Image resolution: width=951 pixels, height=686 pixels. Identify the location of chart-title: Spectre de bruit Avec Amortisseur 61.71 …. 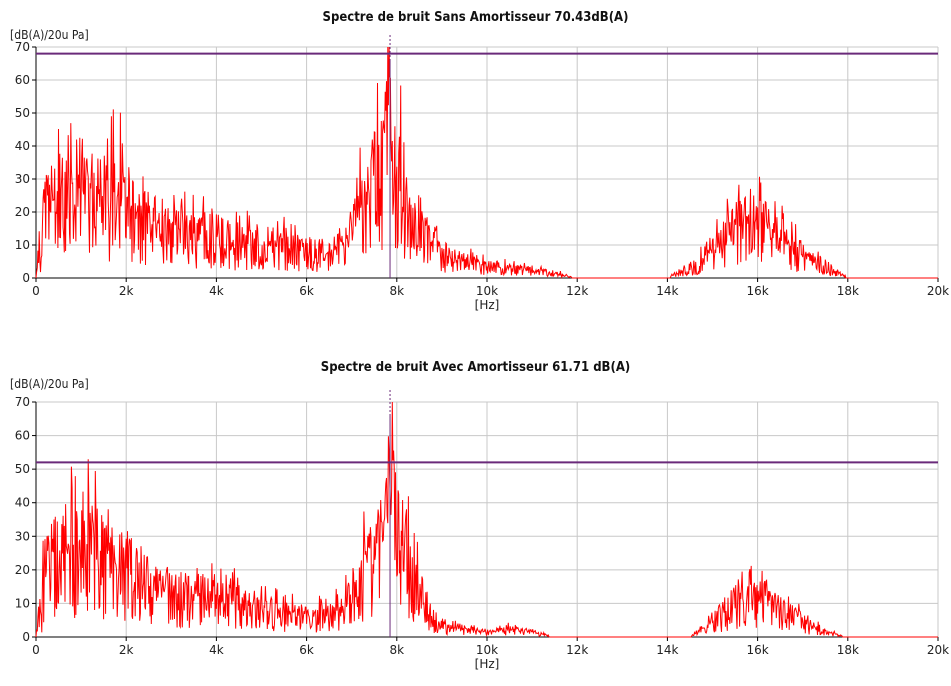
(475, 367).